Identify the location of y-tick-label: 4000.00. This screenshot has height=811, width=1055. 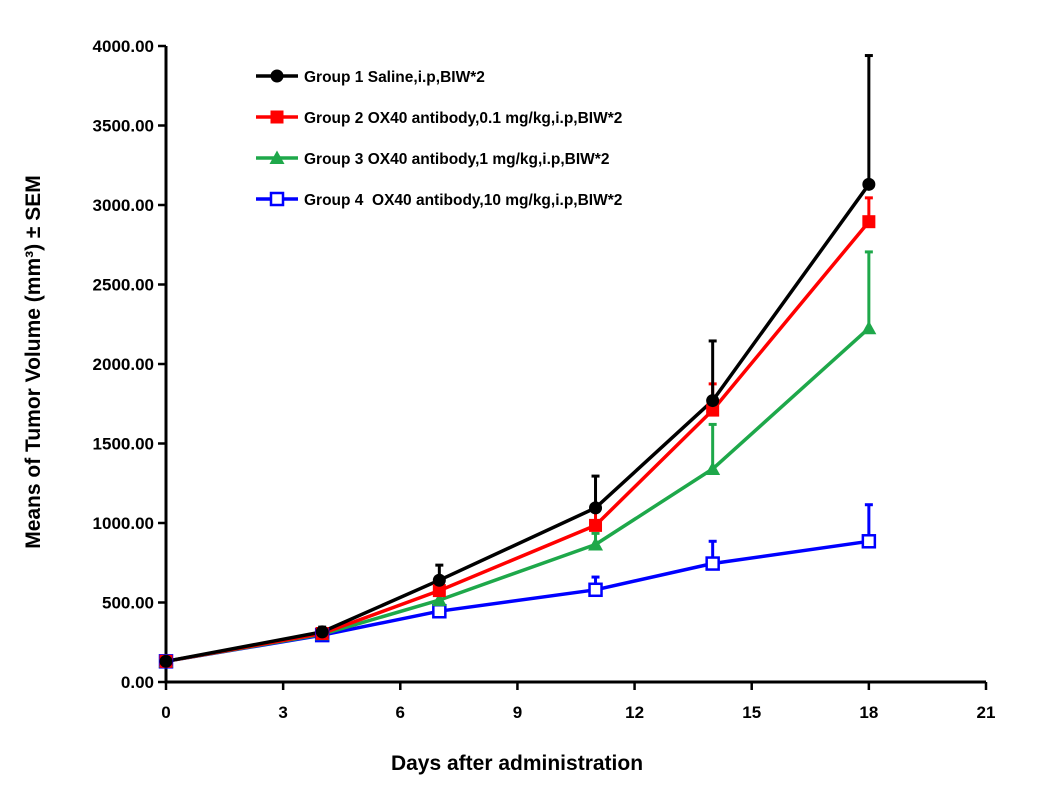
(123, 46).